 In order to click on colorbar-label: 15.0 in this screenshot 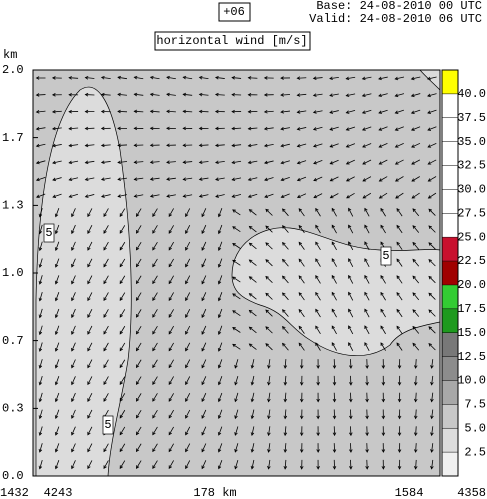, I will do `click(471, 333)`.